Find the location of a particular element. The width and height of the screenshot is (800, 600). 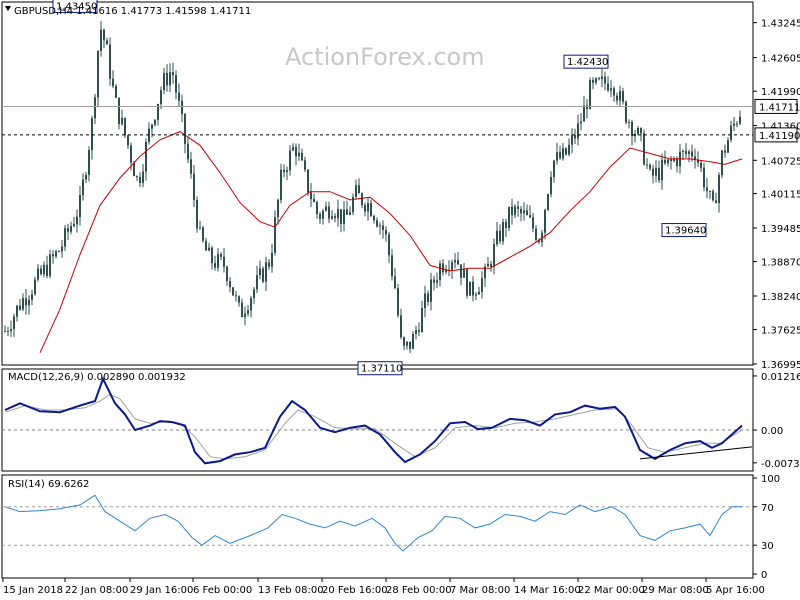

x-tick-label: 6 Feb 00:00 is located at coordinates (222, 590).